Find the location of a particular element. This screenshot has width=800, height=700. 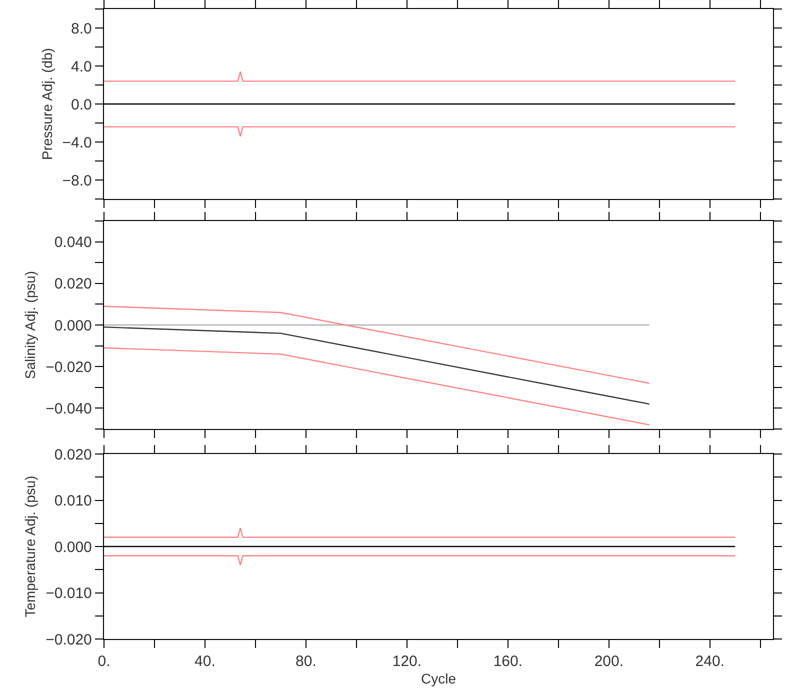

y-axis-title: Temperature Adj. (psu) is located at coordinates (30, 547).